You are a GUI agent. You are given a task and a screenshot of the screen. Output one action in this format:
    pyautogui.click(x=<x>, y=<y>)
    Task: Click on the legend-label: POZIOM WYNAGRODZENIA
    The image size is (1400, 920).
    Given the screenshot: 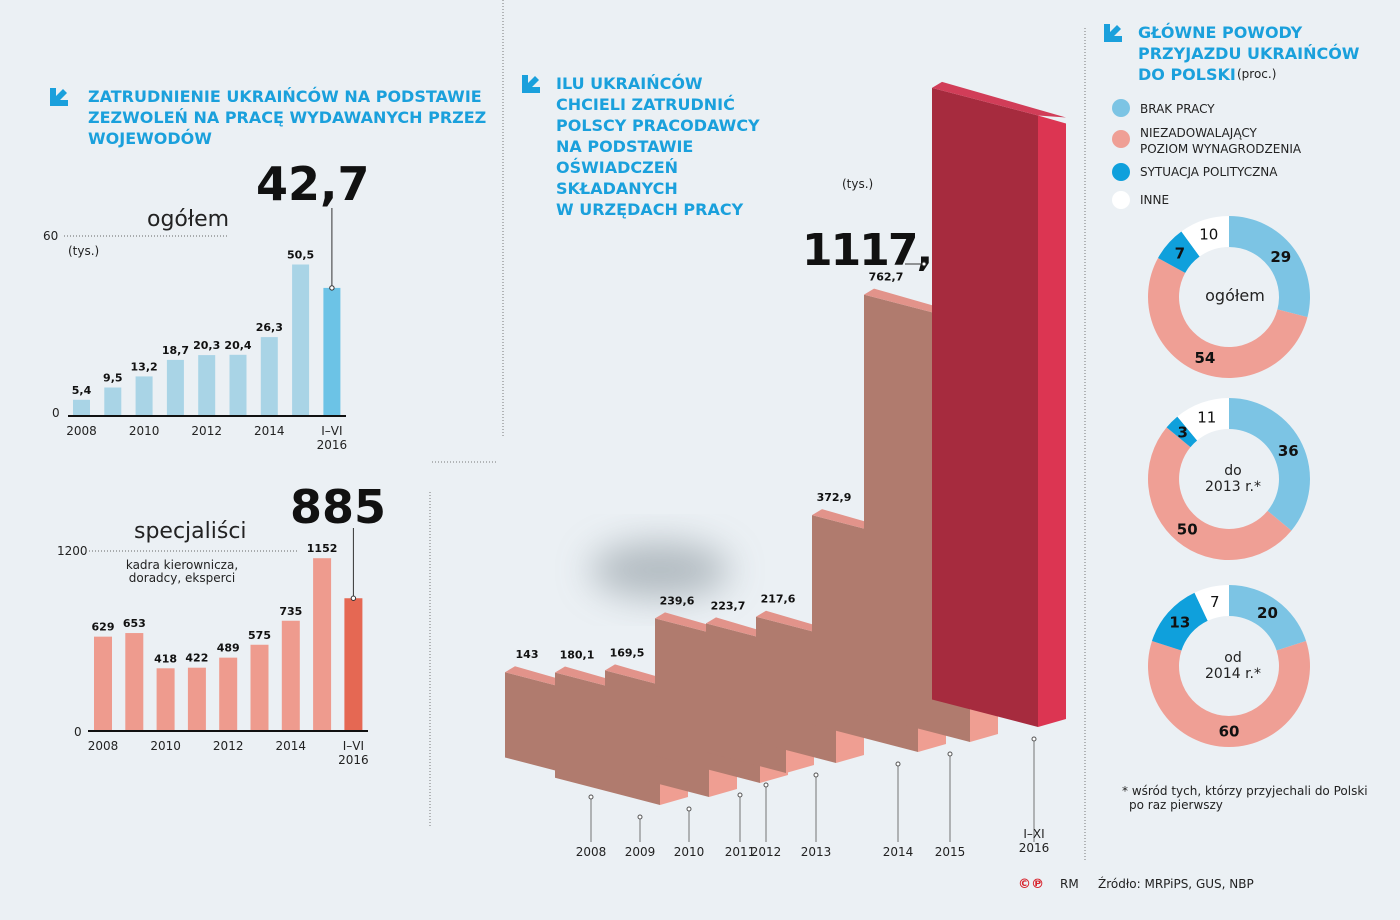 What is the action you would take?
    pyautogui.click(x=1221, y=149)
    